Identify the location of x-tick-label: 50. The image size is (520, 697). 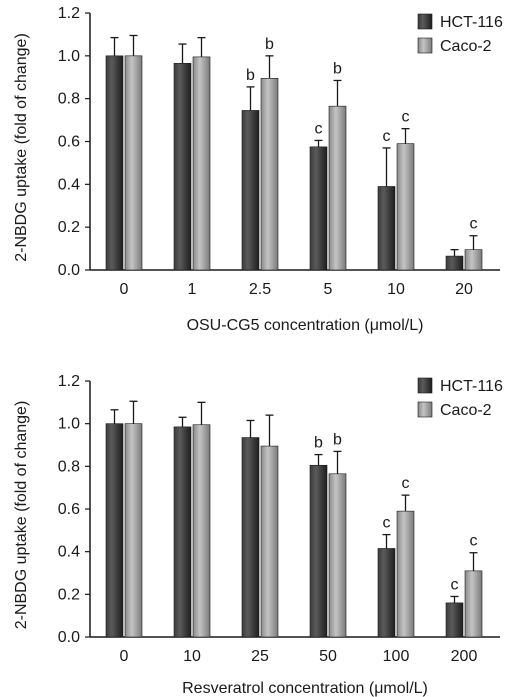
(328, 656).